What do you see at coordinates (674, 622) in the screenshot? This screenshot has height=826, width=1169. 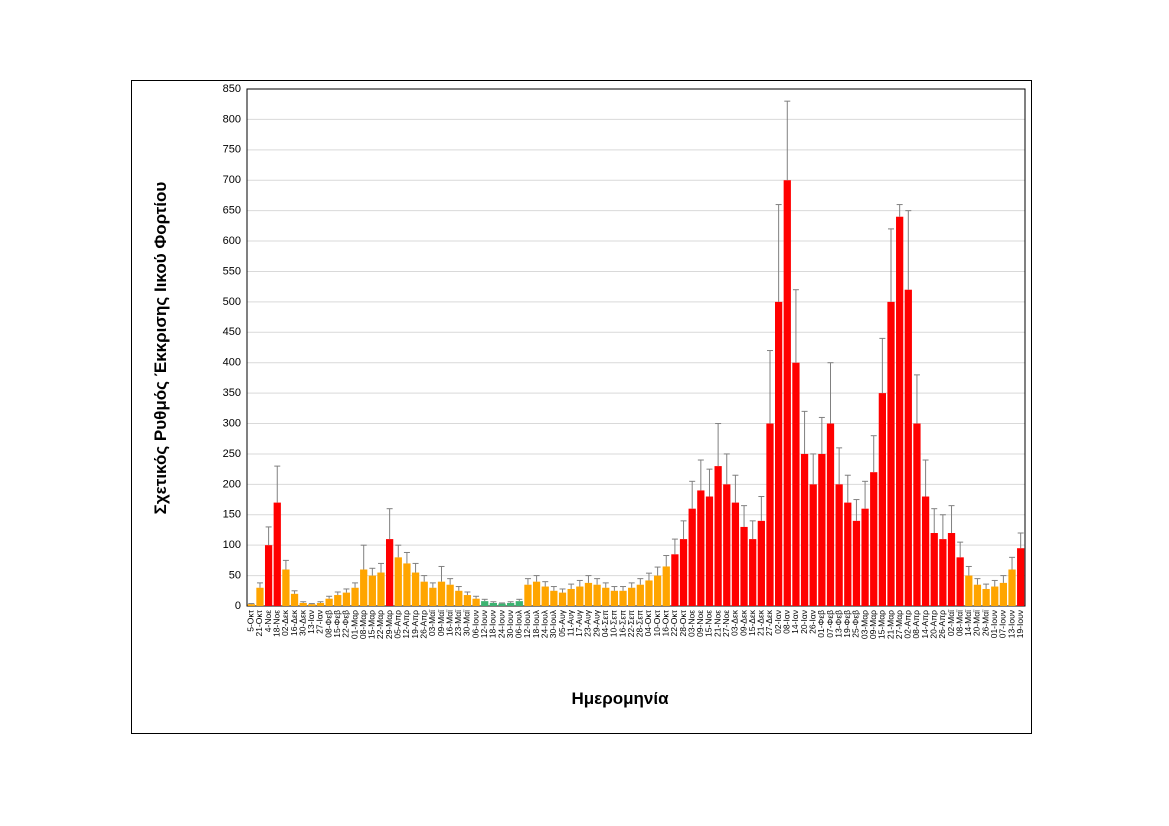 I see `x-tick-label: 22-Οκτ` at bounding box center [674, 622].